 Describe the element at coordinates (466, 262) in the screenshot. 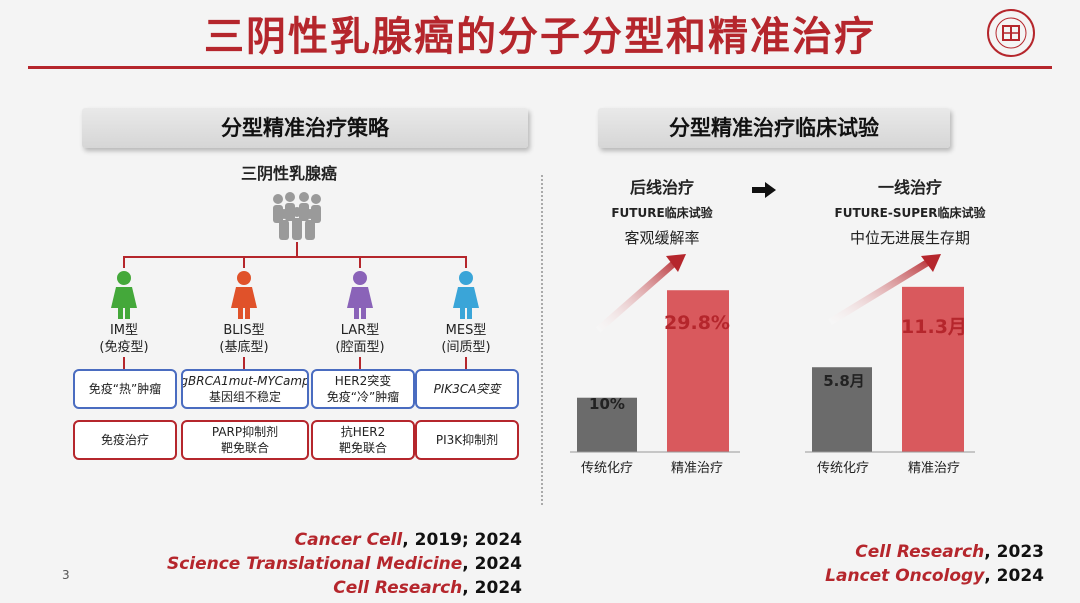

I see `tree-drop-mes` at that location.